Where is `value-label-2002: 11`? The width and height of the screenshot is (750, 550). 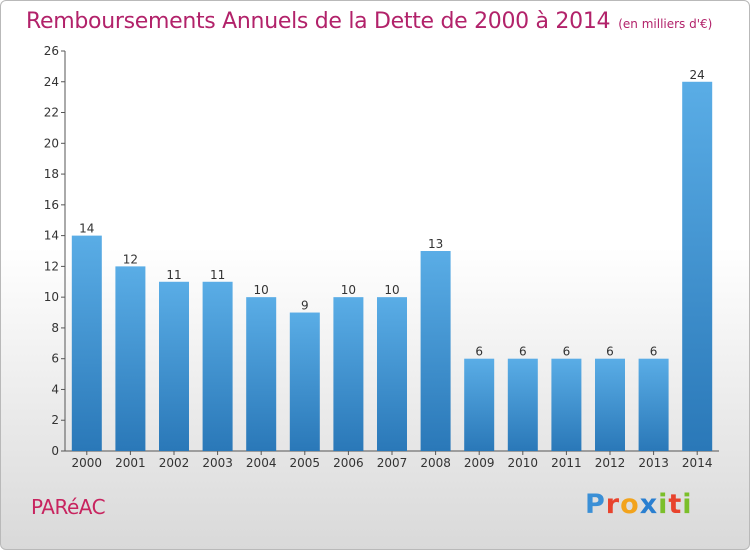
value-label-2002: 11 is located at coordinates (173, 275).